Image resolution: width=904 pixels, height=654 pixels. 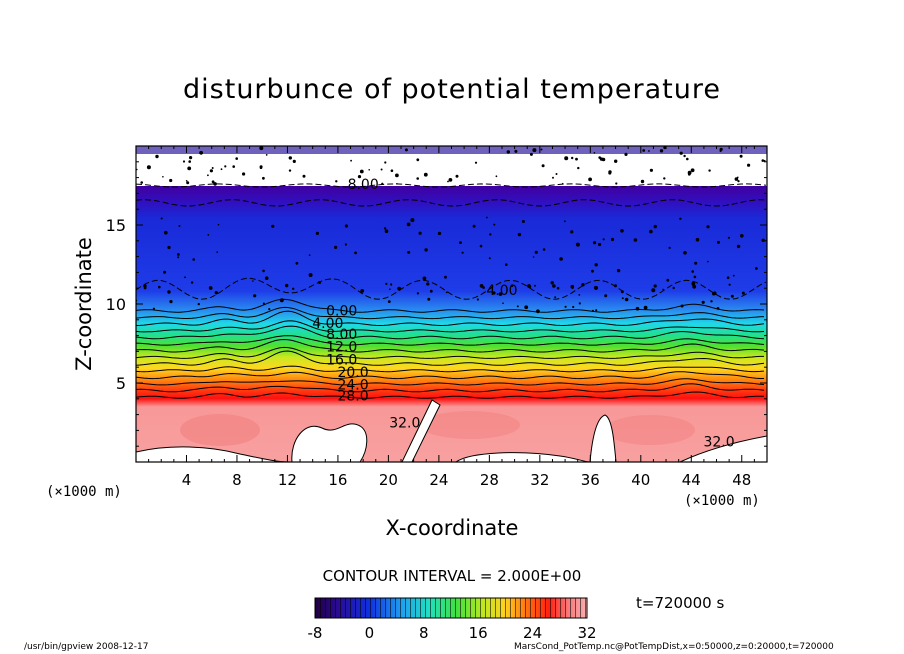 What do you see at coordinates (327, 324) in the screenshot?
I see `contour-label: 4.00` at bounding box center [327, 324].